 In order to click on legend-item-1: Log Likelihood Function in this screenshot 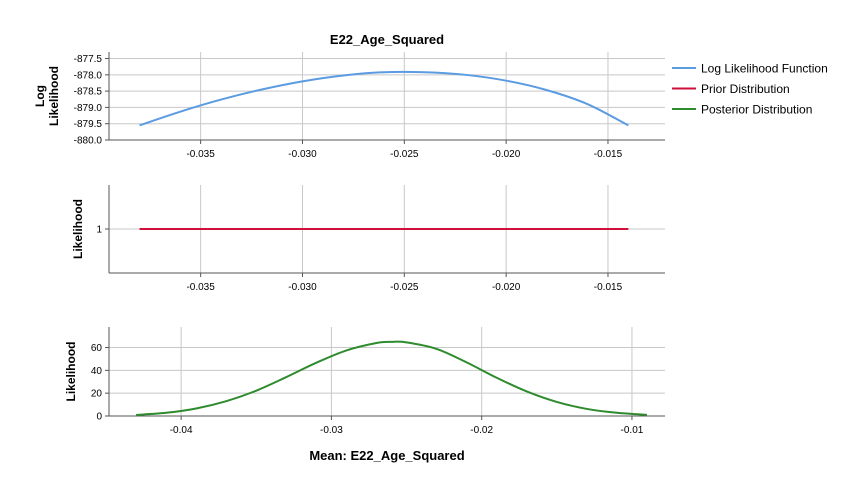, I will do `click(750, 69)`.